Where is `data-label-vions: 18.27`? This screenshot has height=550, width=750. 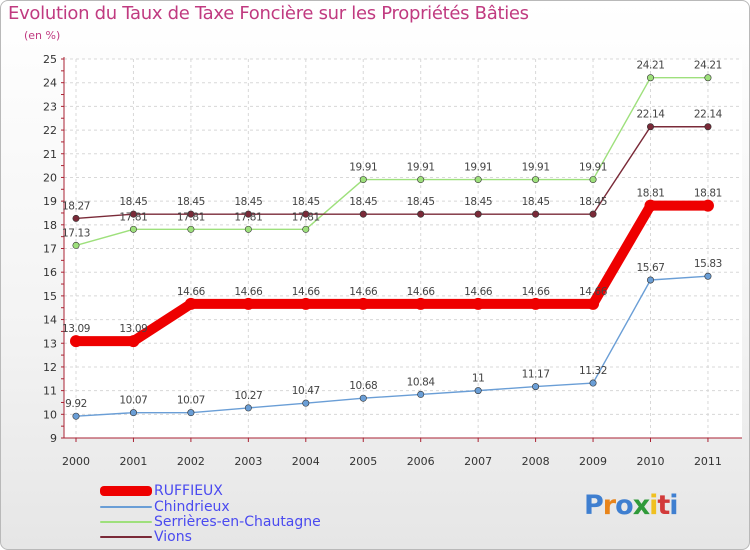 data-label-vions: 18.27 is located at coordinates (76, 206).